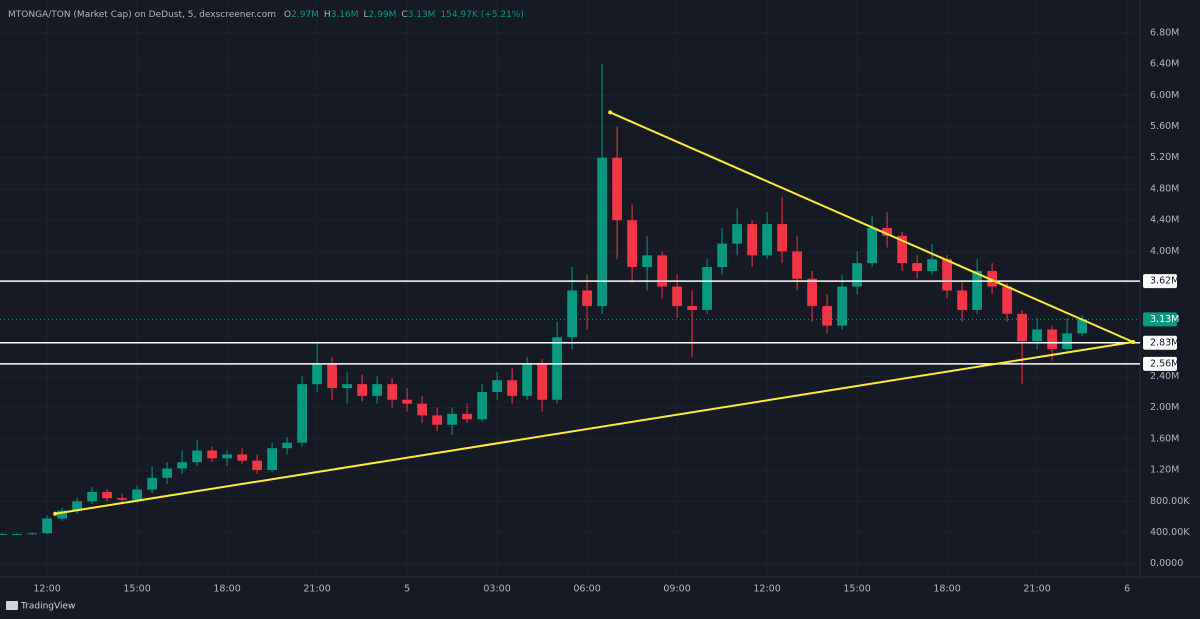  What do you see at coordinates (1164, 64) in the screenshot?
I see `y-tick-label: 6.40M` at bounding box center [1164, 64].